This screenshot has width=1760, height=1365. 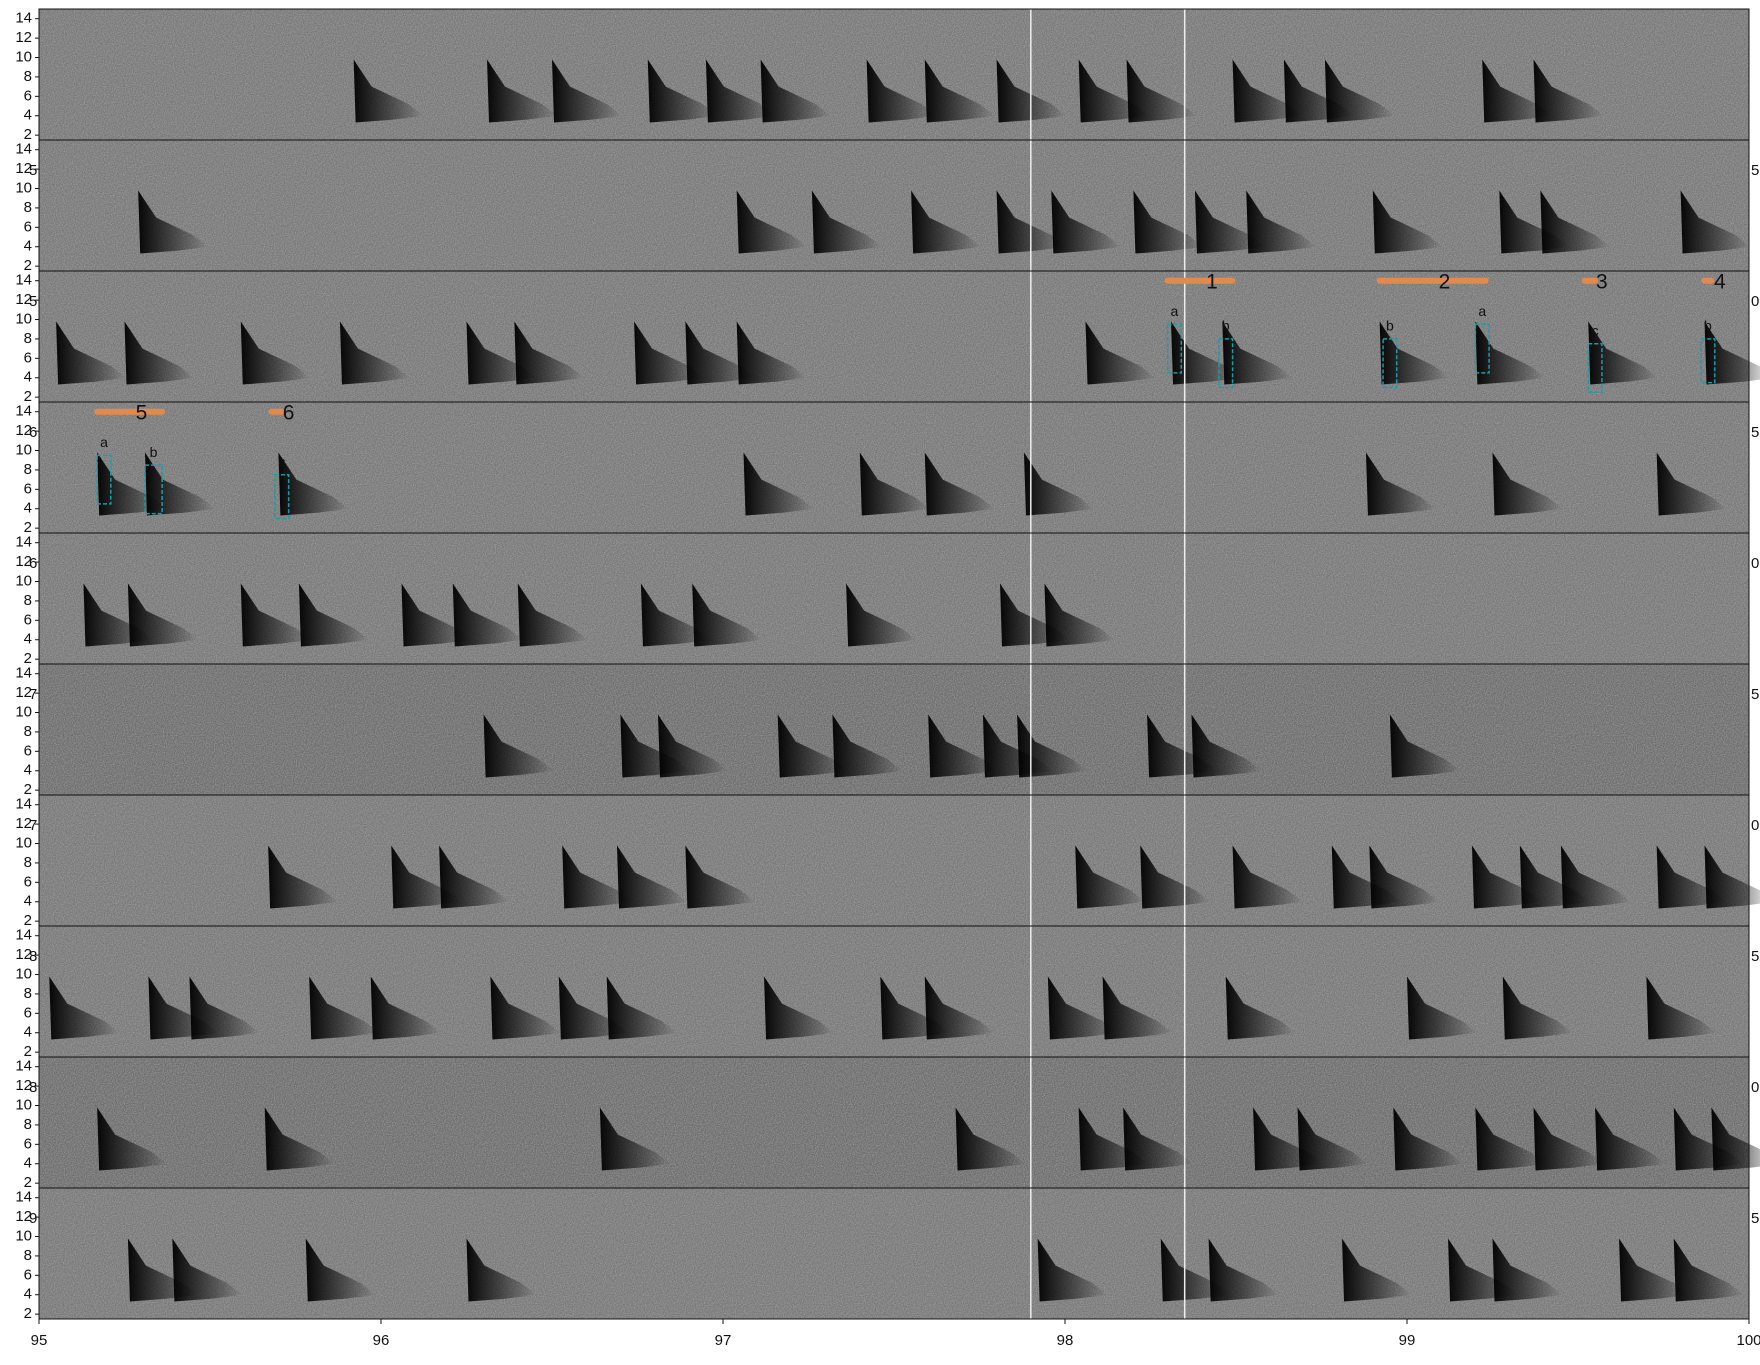 What do you see at coordinates (289, 412) in the screenshot?
I see `segment-label: 6` at bounding box center [289, 412].